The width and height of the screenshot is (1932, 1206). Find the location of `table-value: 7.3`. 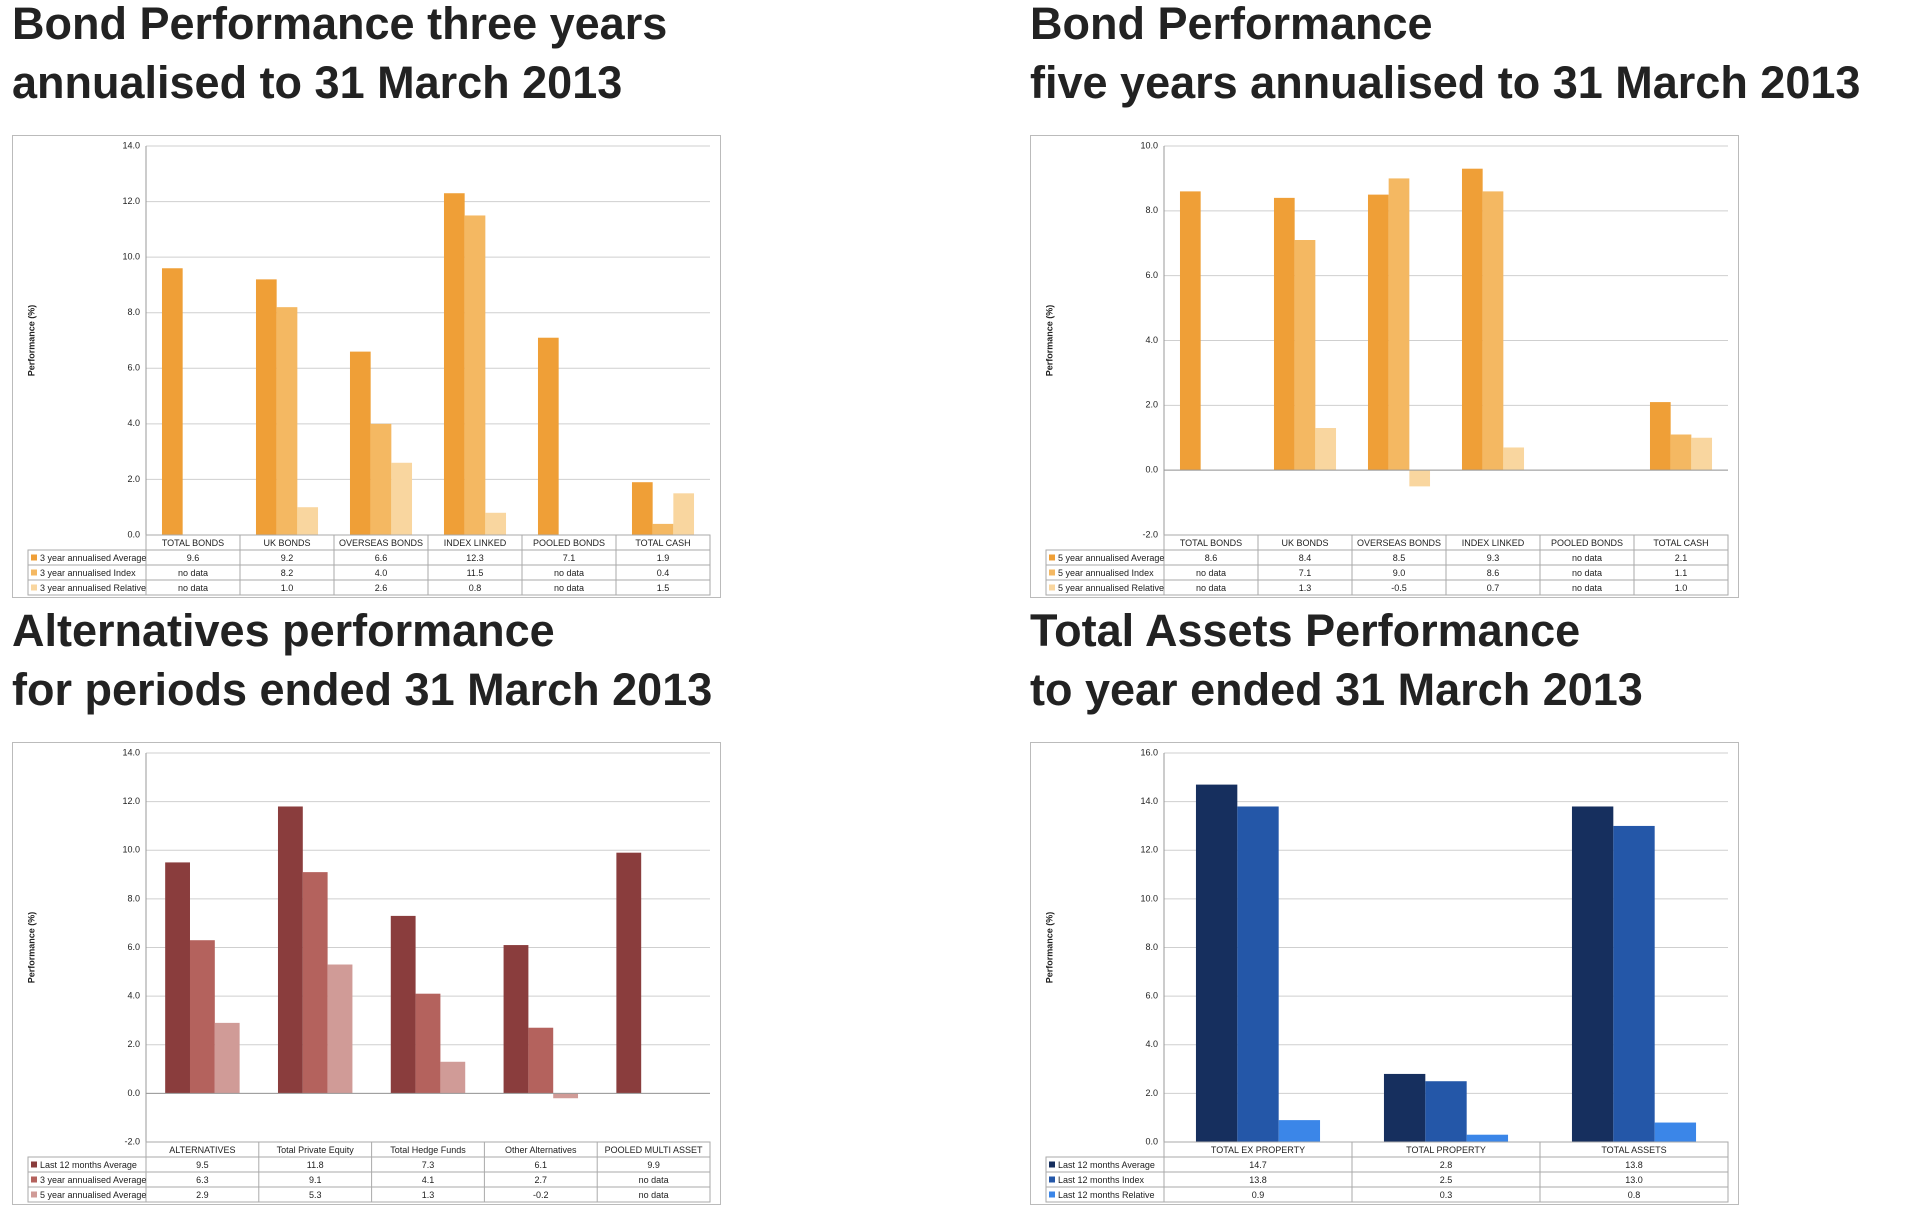

table-value: 7.3 is located at coordinates (428, 1165).